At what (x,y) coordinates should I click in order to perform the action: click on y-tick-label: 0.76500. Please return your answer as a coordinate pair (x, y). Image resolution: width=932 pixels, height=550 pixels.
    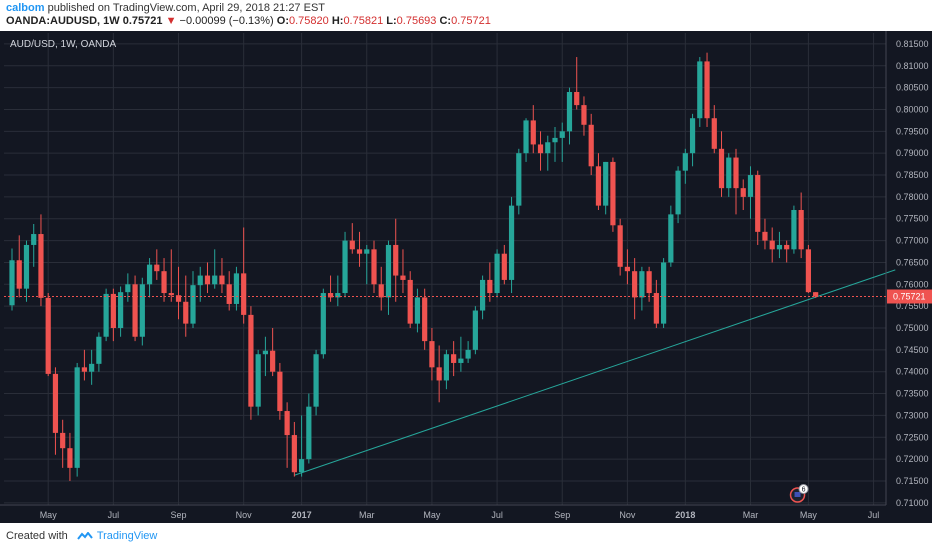
    Looking at the image, I should click on (912, 262).